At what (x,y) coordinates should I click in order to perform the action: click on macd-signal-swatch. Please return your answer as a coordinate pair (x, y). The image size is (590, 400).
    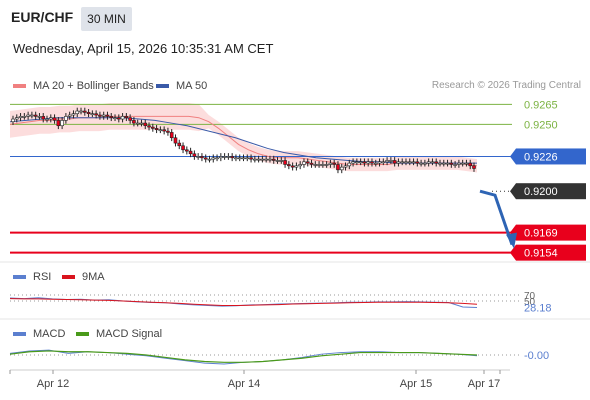
    Looking at the image, I should click on (82, 334).